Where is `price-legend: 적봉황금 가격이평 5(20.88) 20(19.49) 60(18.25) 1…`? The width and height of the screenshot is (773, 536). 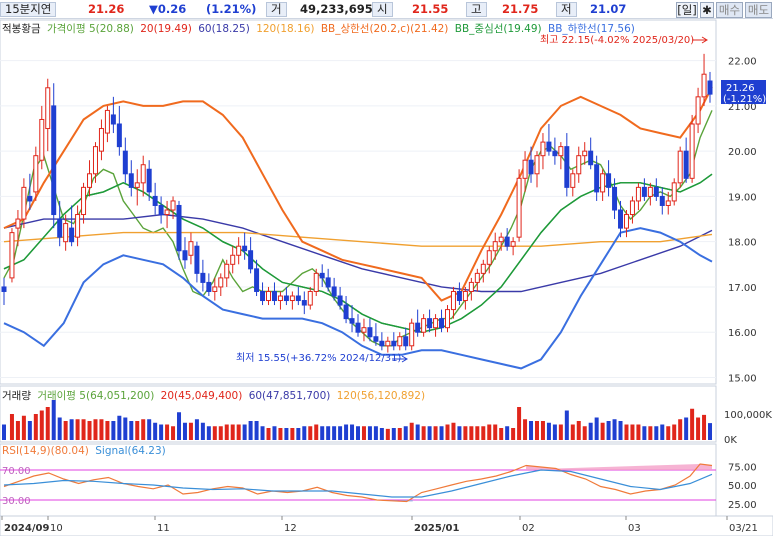 price-legend: 적봉황금 가격이평 5(20.88) 20(19.49) 60(18.25) 1… is located at coordinates (320, 28).